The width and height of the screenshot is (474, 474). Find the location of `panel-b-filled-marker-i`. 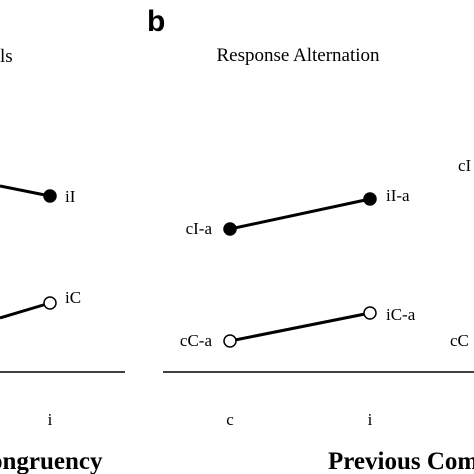

panel-b-filled-marker-i is located at coordinates (370, 199).